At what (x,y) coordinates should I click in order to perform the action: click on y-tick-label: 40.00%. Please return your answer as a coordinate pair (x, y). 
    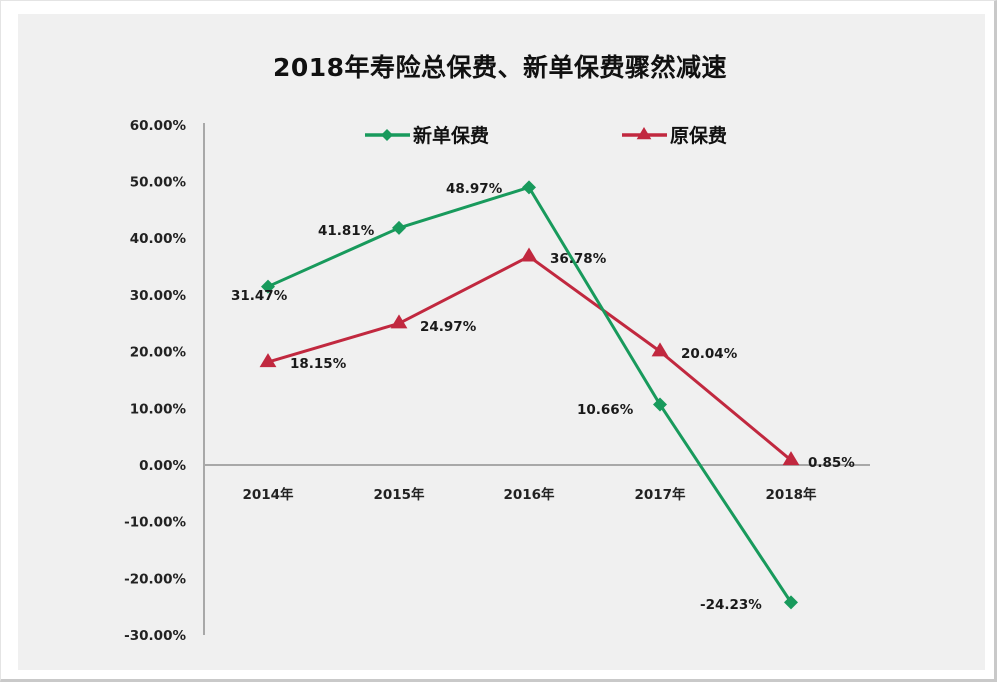
    Looking at the image, I should click on (158, 239).